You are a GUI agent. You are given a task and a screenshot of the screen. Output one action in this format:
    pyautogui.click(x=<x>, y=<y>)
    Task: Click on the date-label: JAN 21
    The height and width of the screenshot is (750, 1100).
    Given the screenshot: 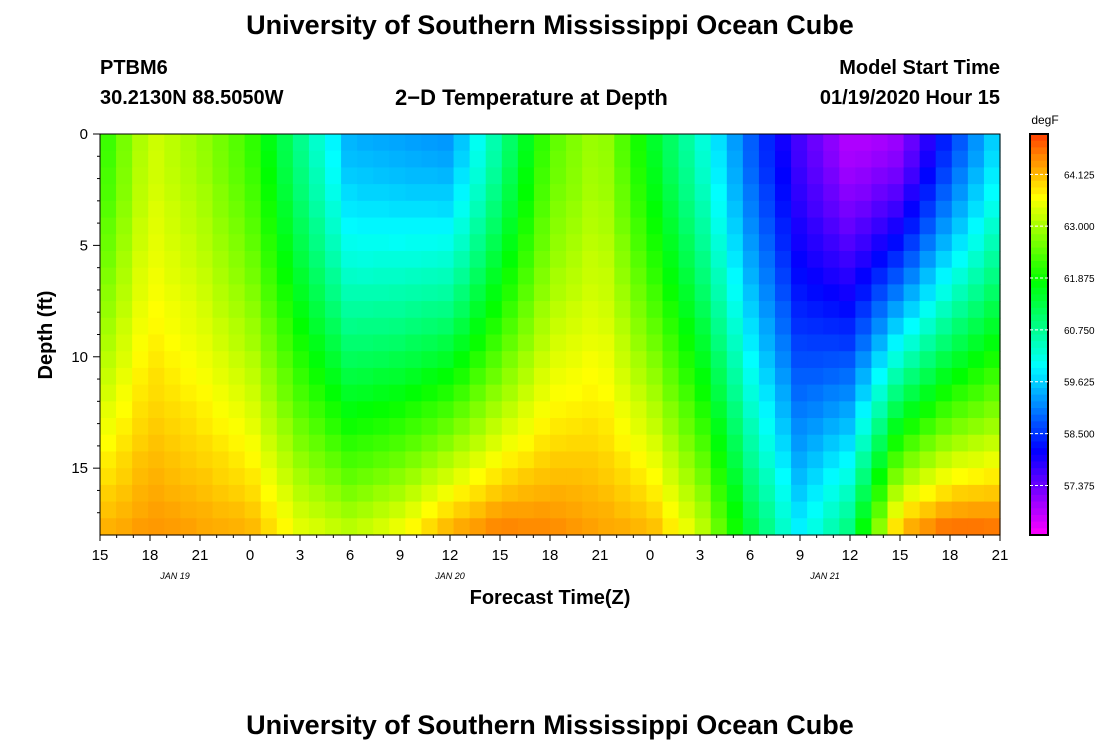 What is the action you would take?
    pyautogui.click(x=824, y=576)
    